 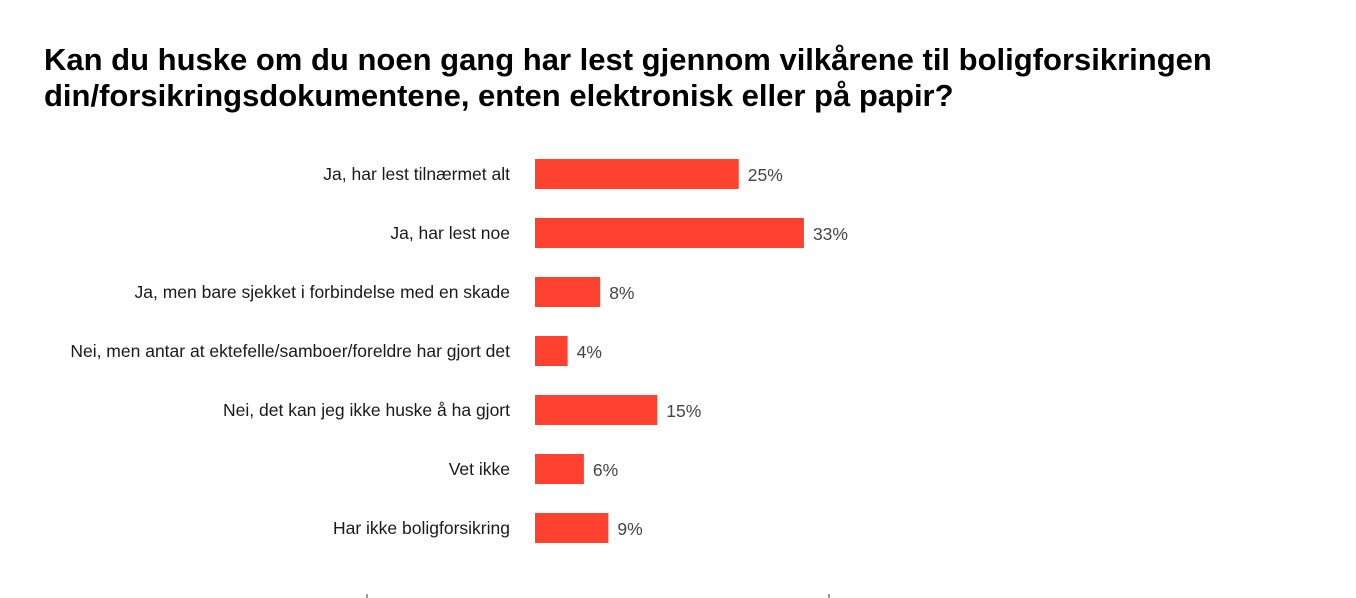 I want to click on value-label: 15%, so click(x=683, y=411).